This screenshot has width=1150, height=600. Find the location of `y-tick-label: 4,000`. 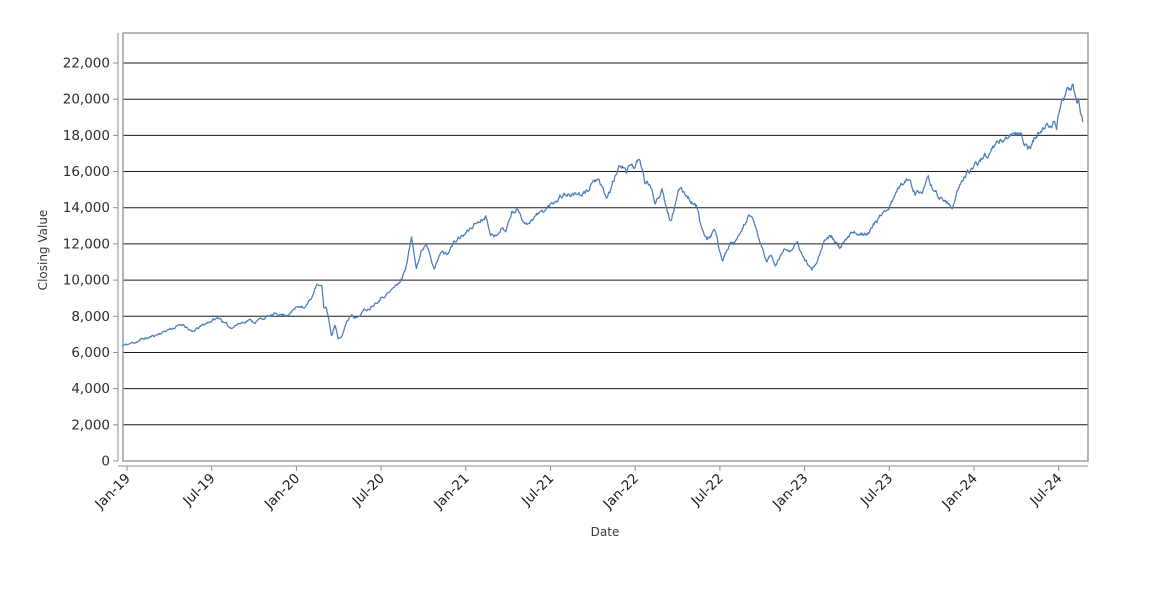

y-tick-label: 4,000 is located at coordinates (90, 389).